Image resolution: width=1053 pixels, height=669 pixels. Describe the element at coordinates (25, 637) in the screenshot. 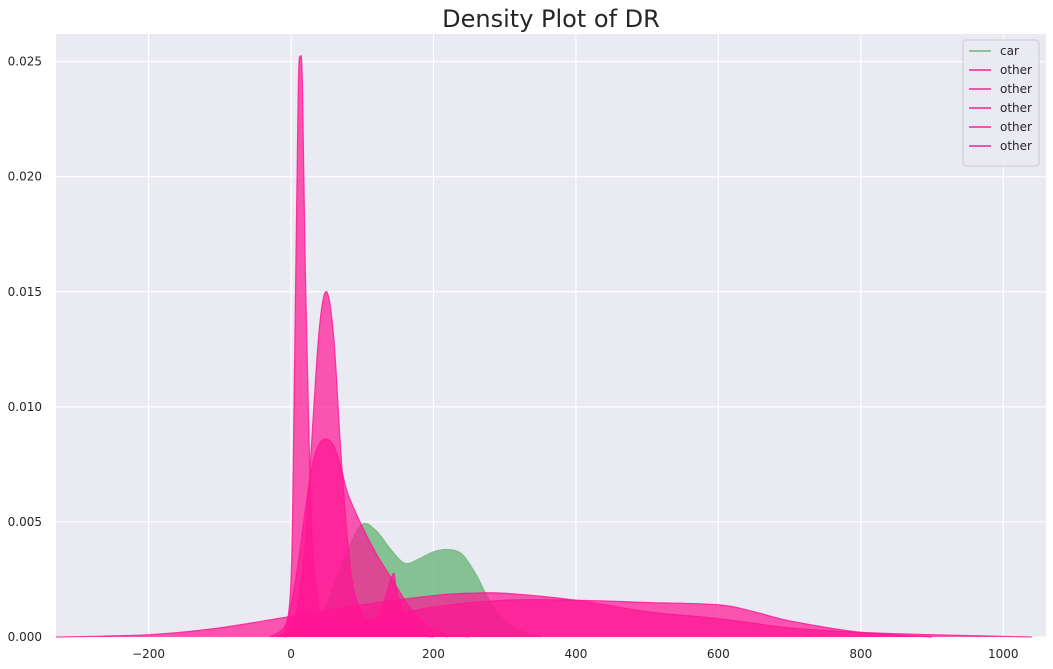

I see `y-tick-label: 0.000` at that location.